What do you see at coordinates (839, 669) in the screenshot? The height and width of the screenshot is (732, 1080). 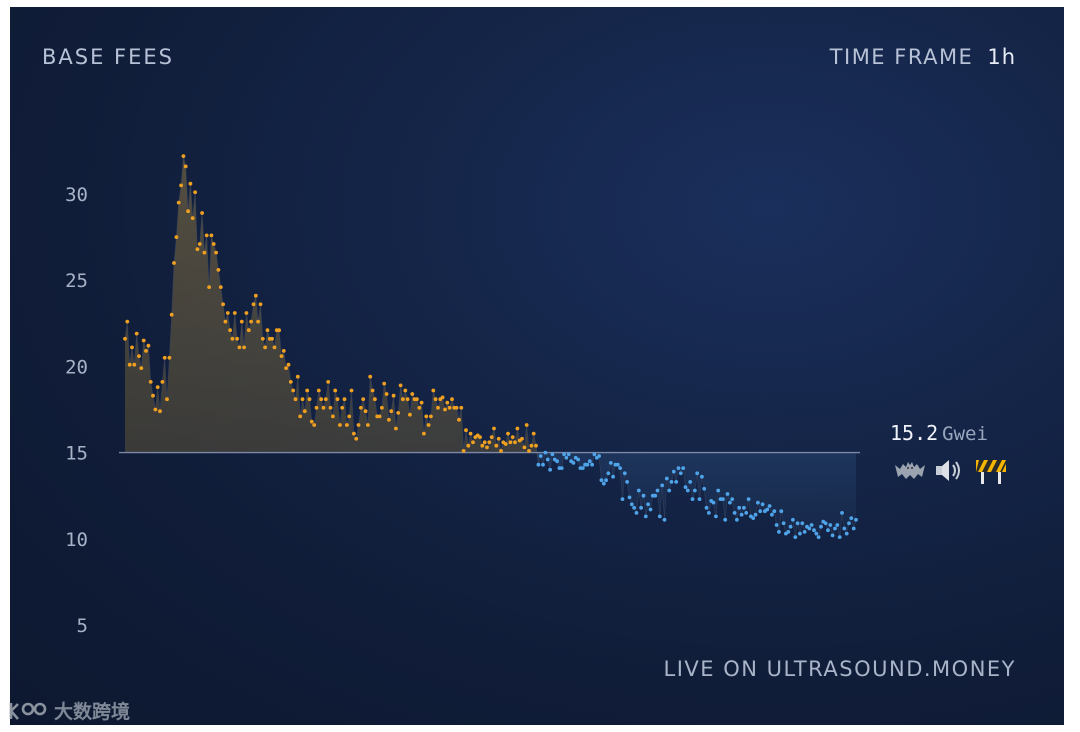 I see `live-source-link: LIVE ON ULTRASOUND.MONEY` at bounding box center [839, 669].